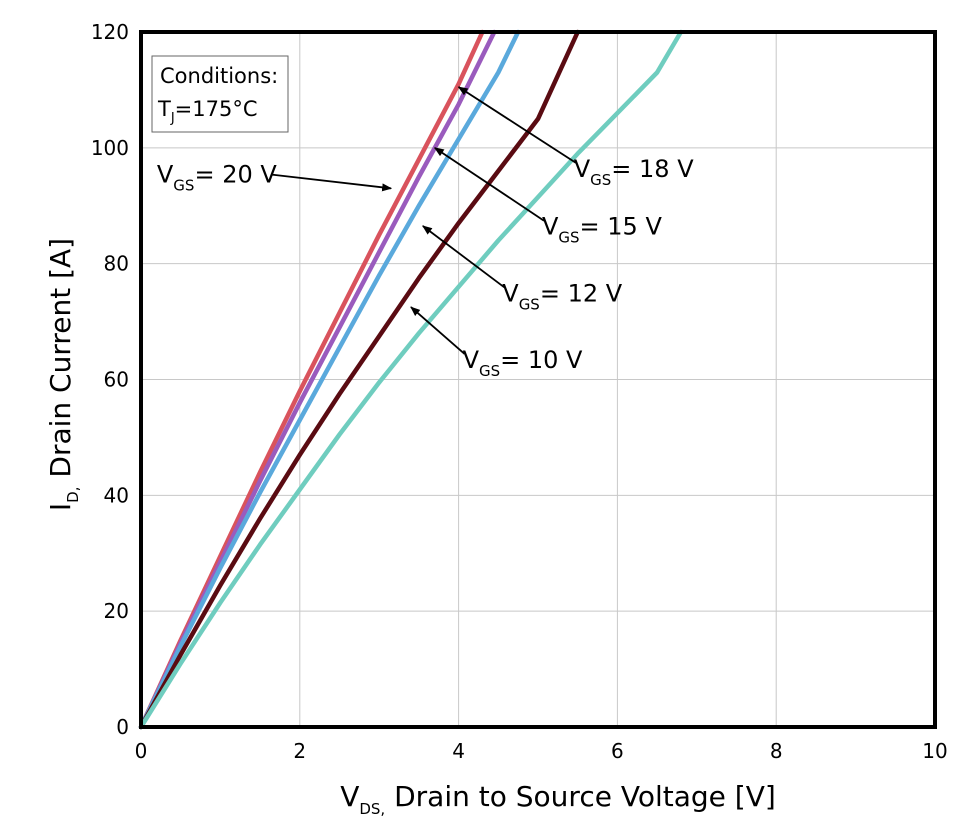  Describe the element at coordinates (299, 751) in the screenshot. I see `x-tick-label: 2` at that location.